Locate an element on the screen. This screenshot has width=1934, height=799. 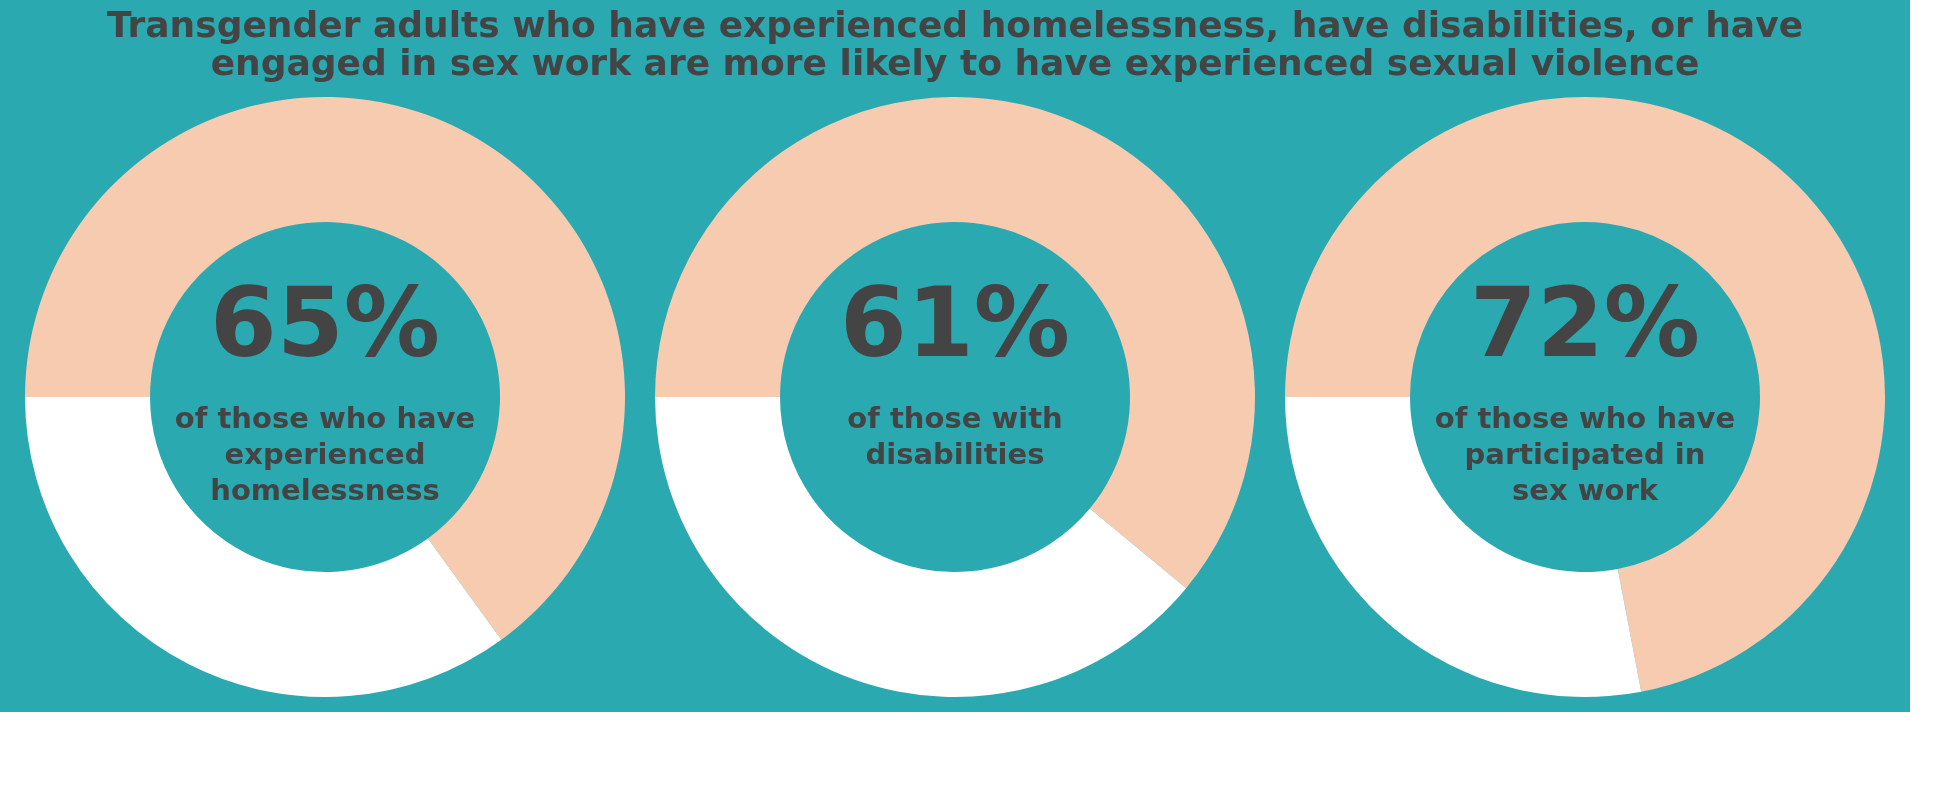
data-label: 72% is located at coordinates (1585, 323).